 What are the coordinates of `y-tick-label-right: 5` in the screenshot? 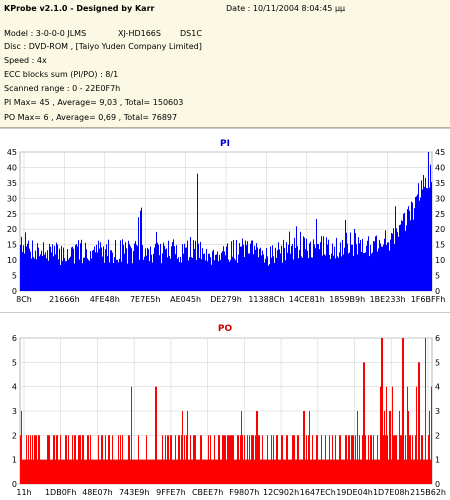 It's located at (437, 276).